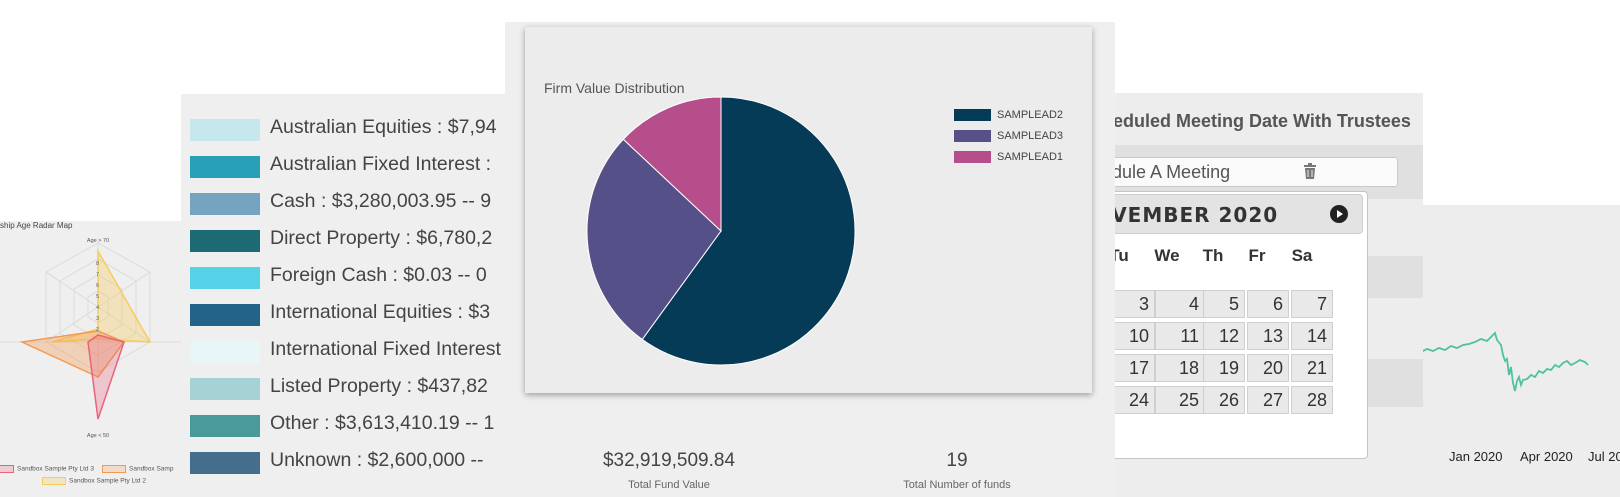  What do you see at coordinates (672, 164) in the screenshot?
I see `pie-slice-samplead1` at bounding box center [672, 164].